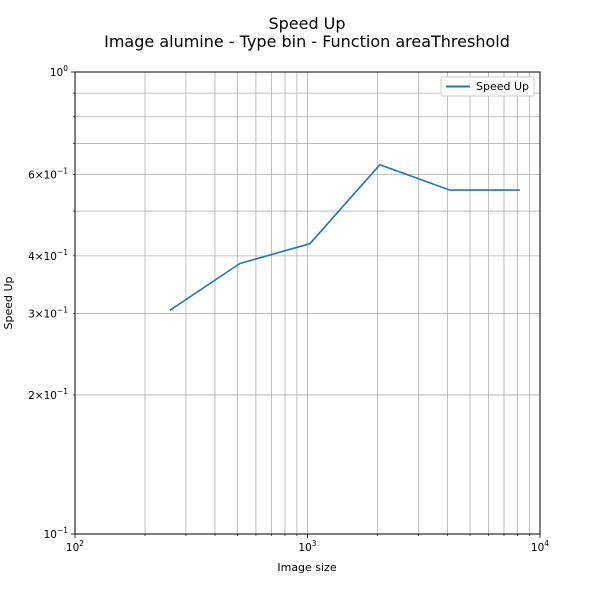 The width and height of the screenshot is (600, 600). I want to click on x-tick-label: 10⁴, so click(540, 546).